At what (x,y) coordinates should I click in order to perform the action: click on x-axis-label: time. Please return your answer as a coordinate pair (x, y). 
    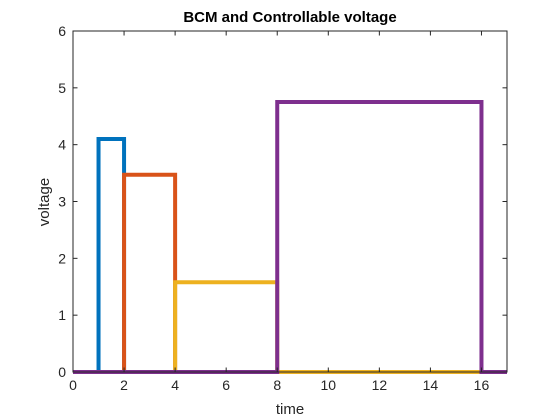
    Looking at the image, I should click on (290, 409).